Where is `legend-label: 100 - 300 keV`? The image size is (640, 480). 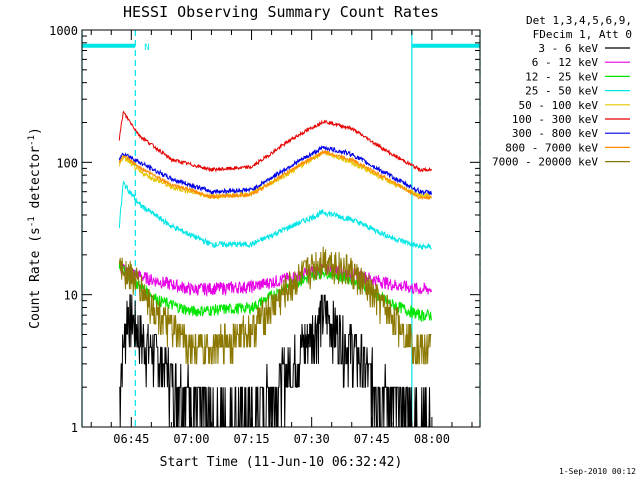 legend-label: 100 - 300 keV is located at coordinates (555, 119).